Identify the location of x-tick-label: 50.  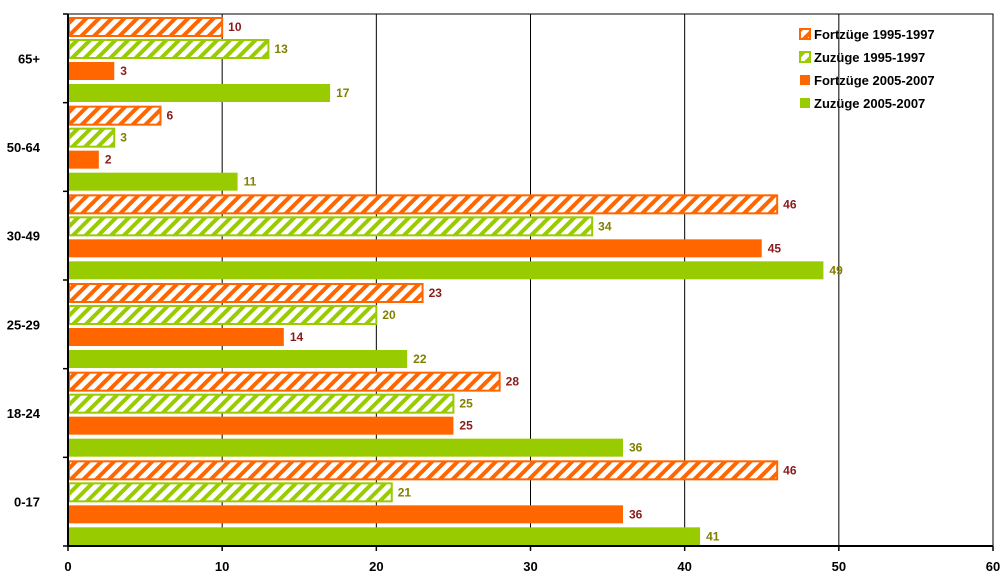
(839, 566).